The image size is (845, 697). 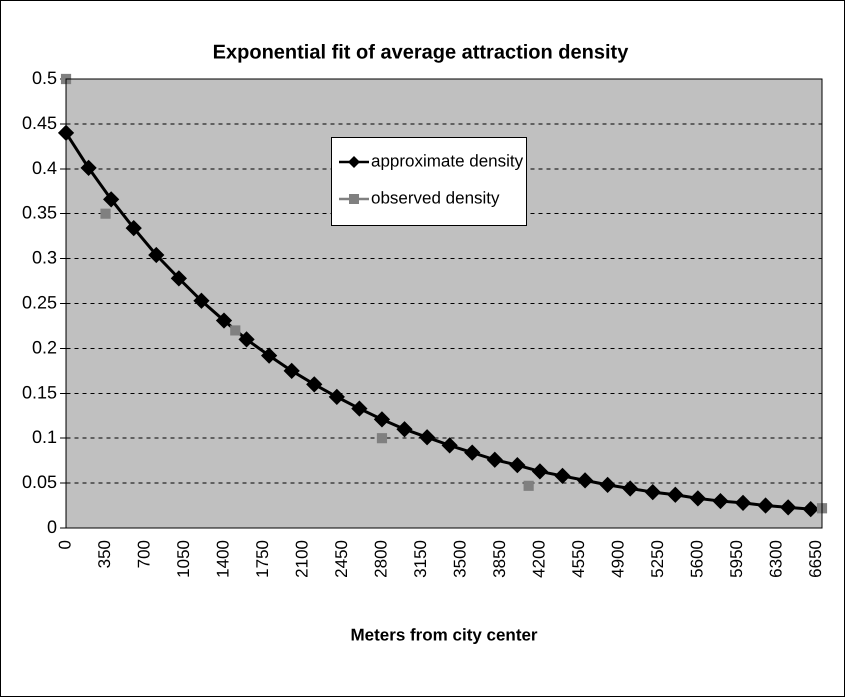 What do you see at coordinates (262, 559) in the screenshot?
I see `x-tick-label: 1750` at bounding box center [262, 559].